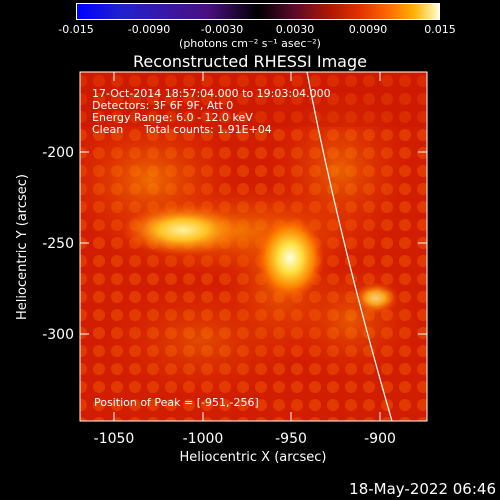  What do you see at coordinates (250, 61) in the screenshot?
I see `plot-title: Reconstructed RHESSI Image` at bounding box center [250, 61].